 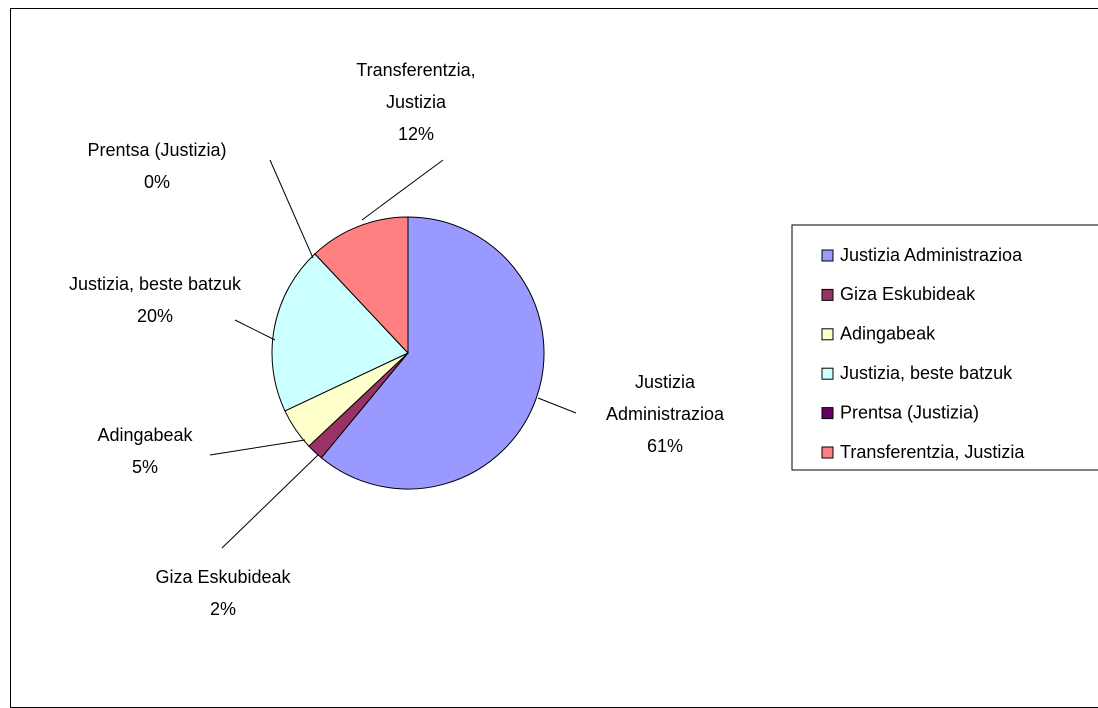 I want to click on data-label-category: Justizia Administrazioa, so click(x=665, y=398).